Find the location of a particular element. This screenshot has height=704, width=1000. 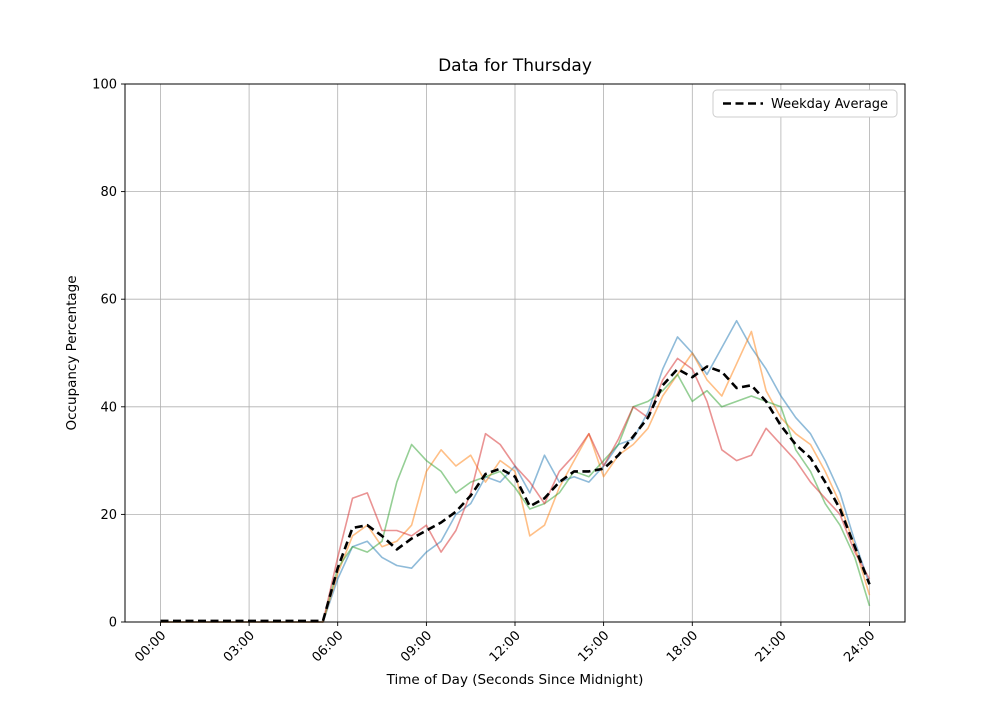

y-tick-label: 20 is located at coordinates (108, 515).